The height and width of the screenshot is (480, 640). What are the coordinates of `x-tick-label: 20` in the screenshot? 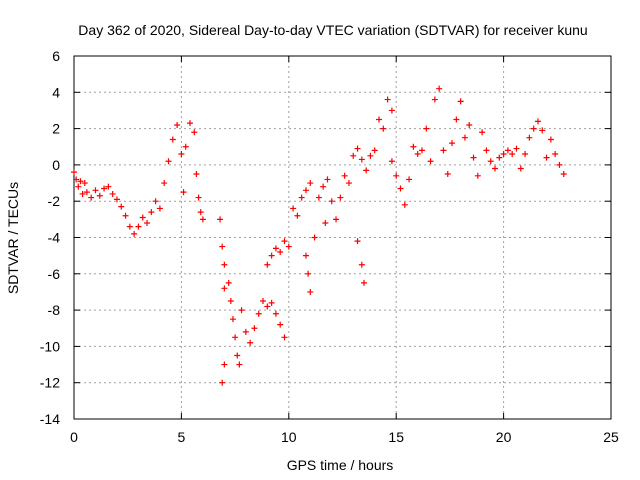 It's located at (504, 437).